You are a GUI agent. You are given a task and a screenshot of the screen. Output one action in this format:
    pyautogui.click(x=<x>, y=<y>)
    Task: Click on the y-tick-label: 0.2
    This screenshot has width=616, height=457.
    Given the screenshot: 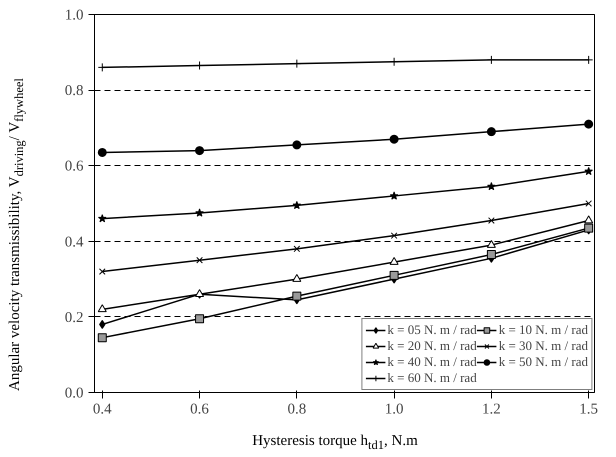 What is the action you would take?
    pyautogui.click(x=74, y=318)
    